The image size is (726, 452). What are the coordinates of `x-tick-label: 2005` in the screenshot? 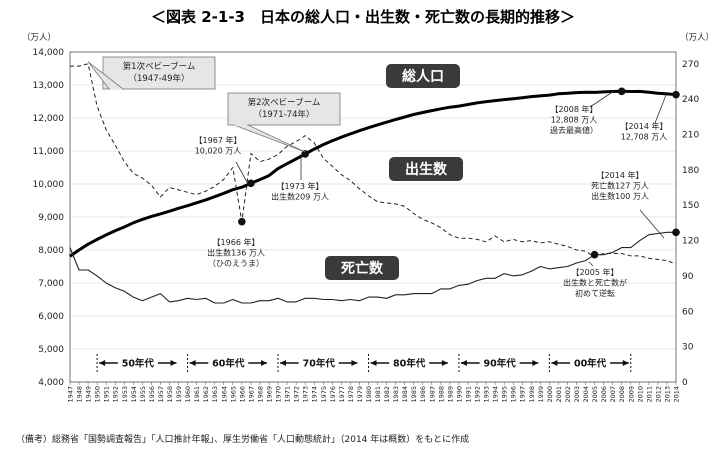 It's located at (595, 394).